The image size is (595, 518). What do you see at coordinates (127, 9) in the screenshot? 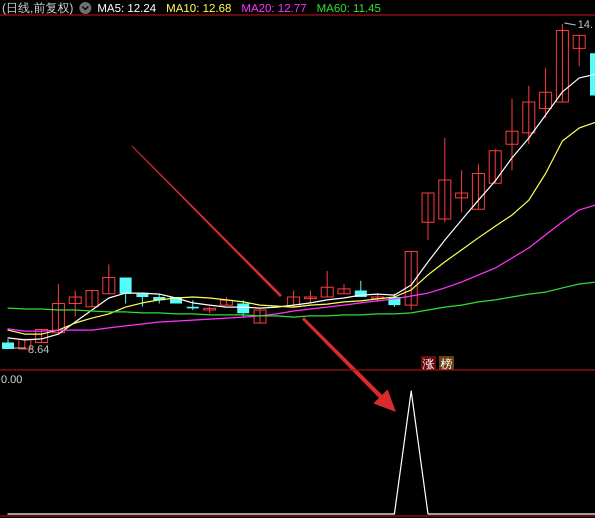
I see `text: MA5: 12.24` at bounding box center [127, 9].